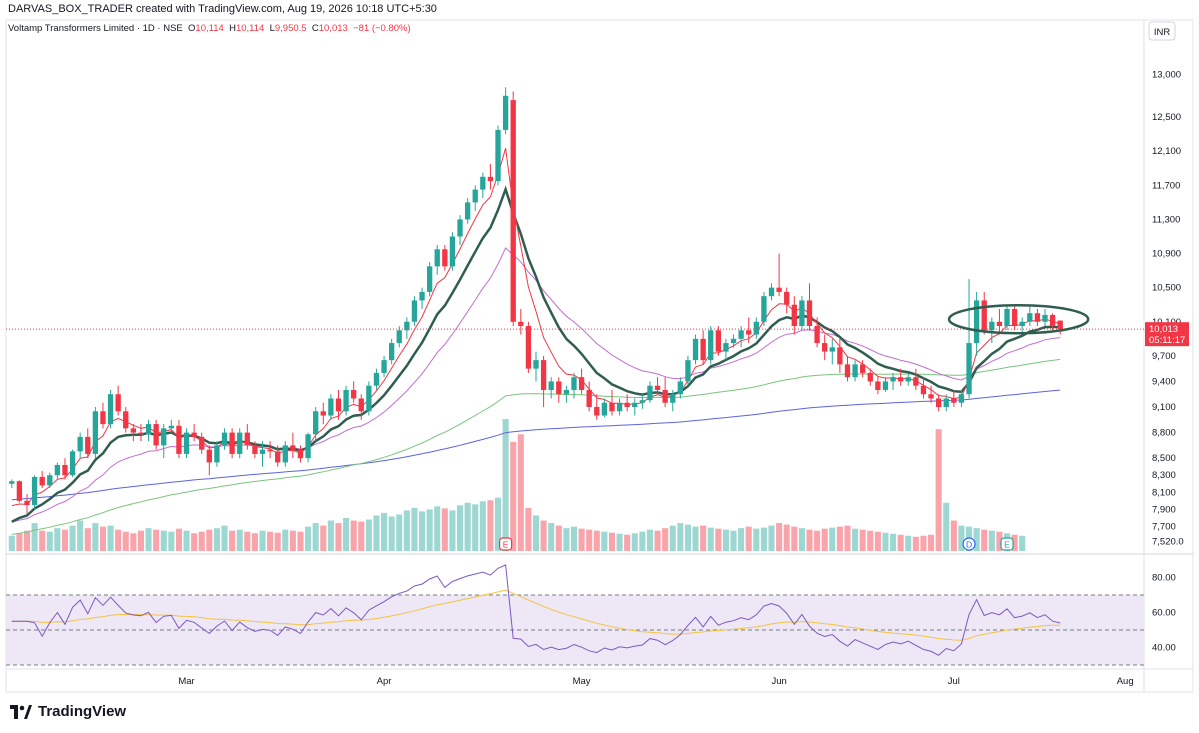 This screenshot has width=1199, height=733. What do you see at coordinates (68, 711) in the screenshot?
I see `tradingview-logo: TradingView` at bounding box center [68, 711].